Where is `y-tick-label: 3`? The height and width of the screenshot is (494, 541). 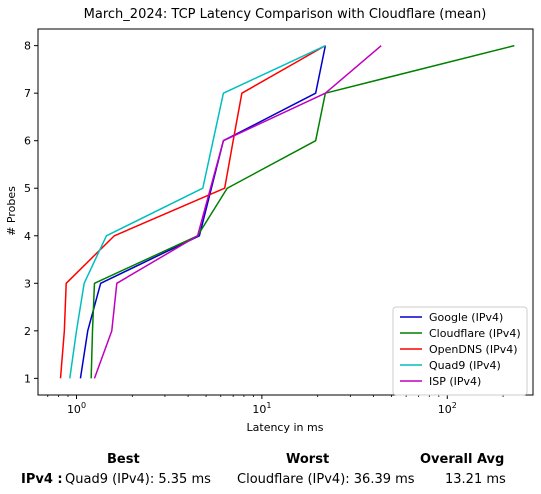 y-tick-label: 3 is located at coordinates (27, 283).